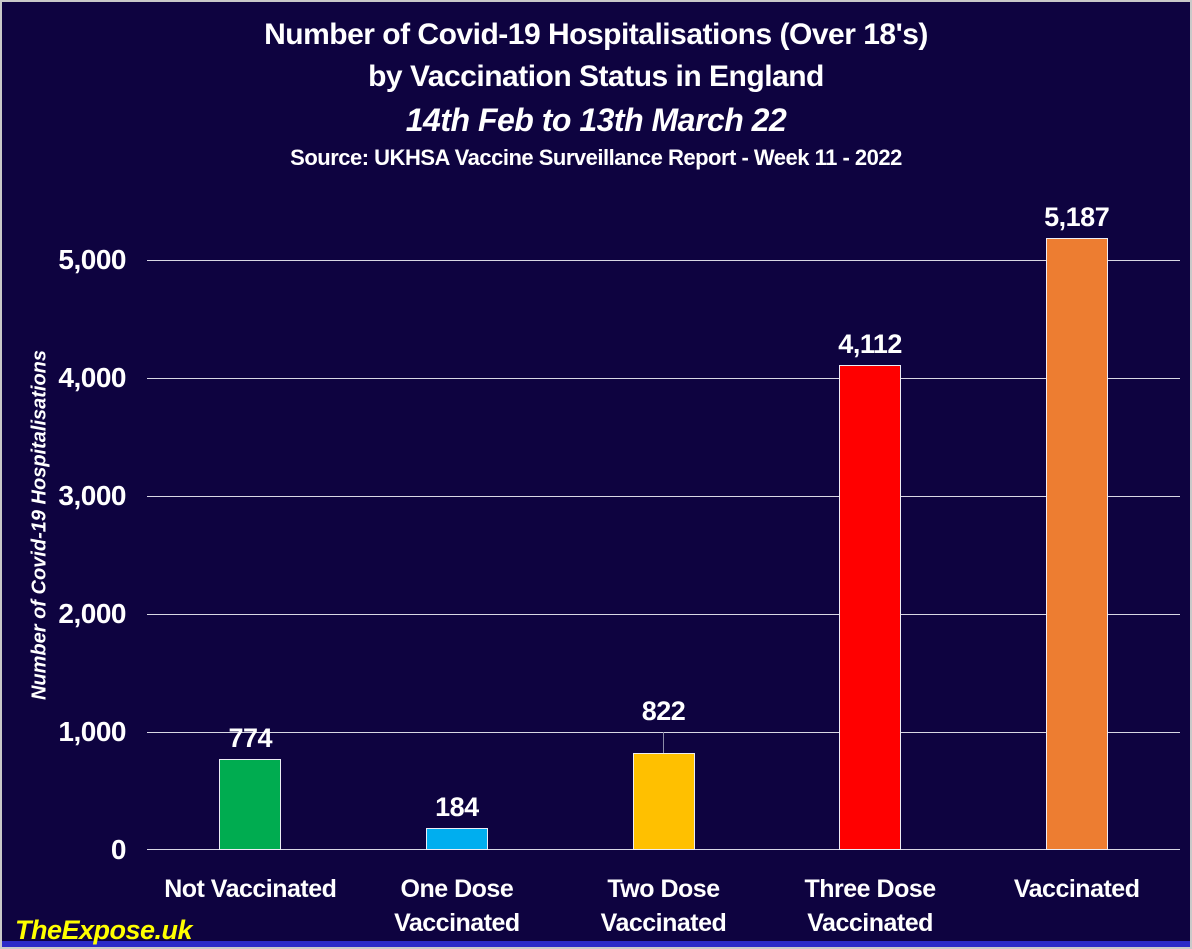 The image size is (1192, 949). What do you see at coordinates (663, 801) in the screenshot?
I see `bar-two-dose-vaccinated` at bounding box center [663, 801].